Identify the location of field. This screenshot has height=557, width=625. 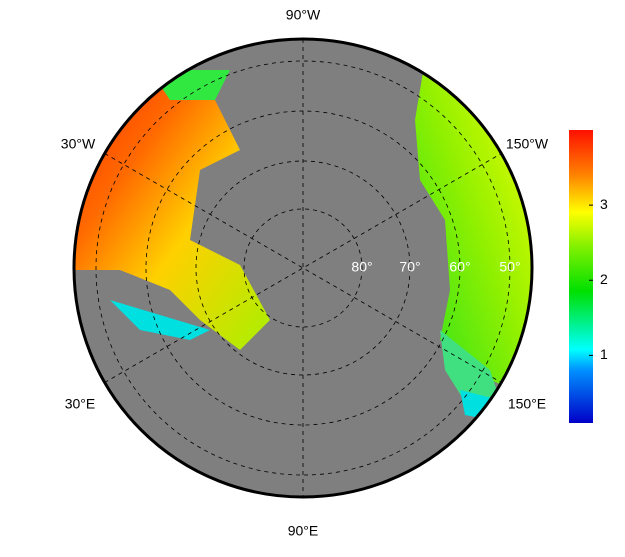
(470, 370).